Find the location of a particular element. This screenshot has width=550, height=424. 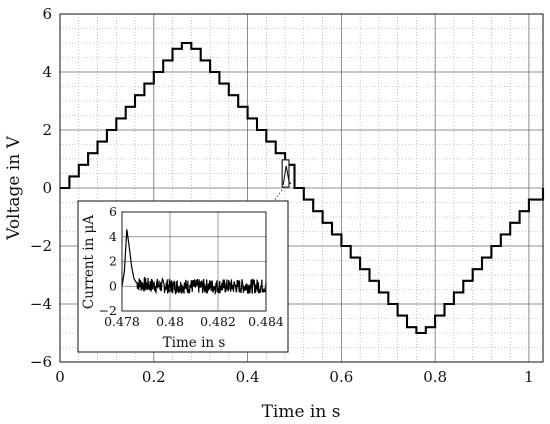

main-y-tick-label: 6 is located at coordinates (47, 14).